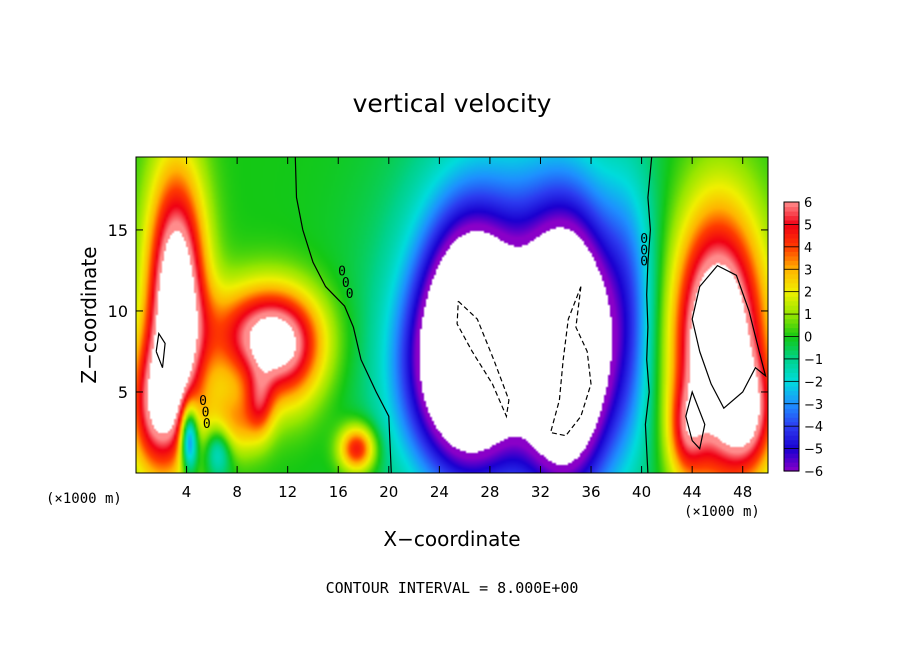 The width and height of the screenshot is (904, 654). Describe the element at coordinates (813, 382) in the screenshot. I see `colorbar-tick-label: −2` at that location.